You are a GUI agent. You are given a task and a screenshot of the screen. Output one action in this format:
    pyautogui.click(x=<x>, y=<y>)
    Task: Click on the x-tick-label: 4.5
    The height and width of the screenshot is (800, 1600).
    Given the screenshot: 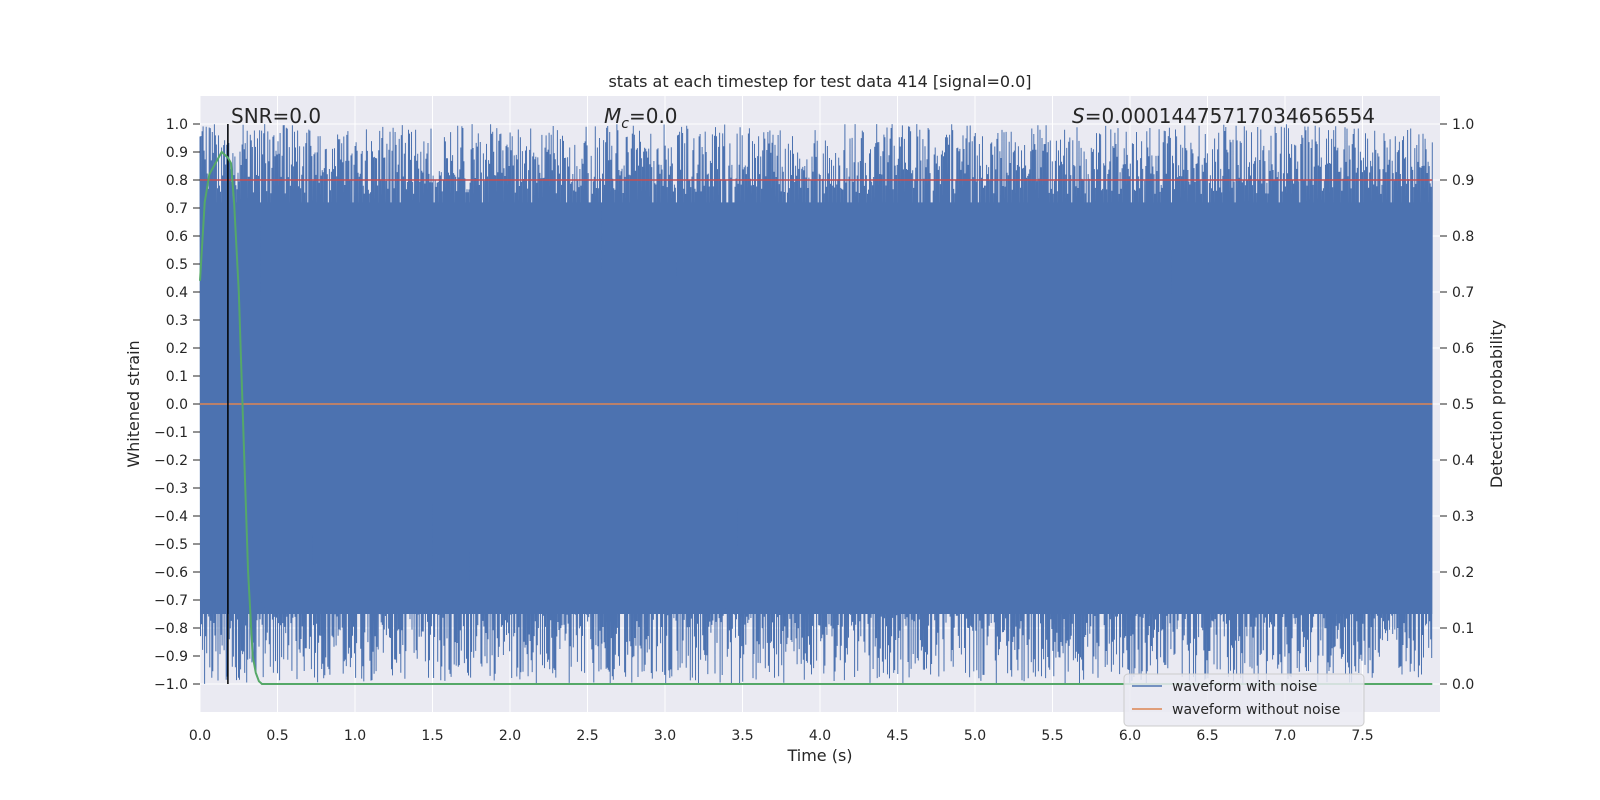 What is the action you would take?
    pyautogui.click(x=897, y=736)
    